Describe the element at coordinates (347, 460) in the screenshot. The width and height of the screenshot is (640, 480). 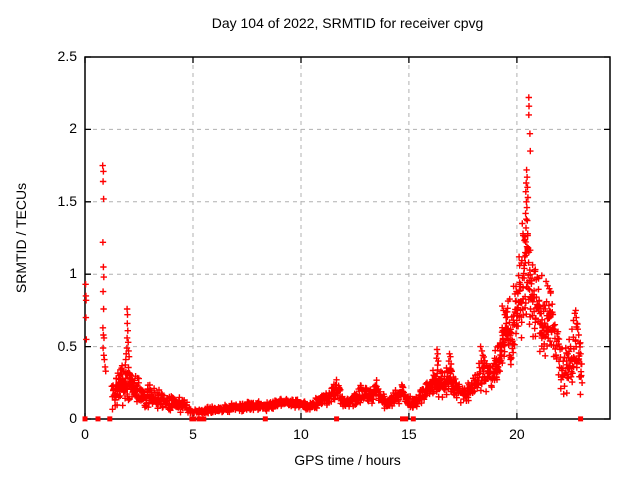
I see `x-axis-title: GPS time / hours` at that location.